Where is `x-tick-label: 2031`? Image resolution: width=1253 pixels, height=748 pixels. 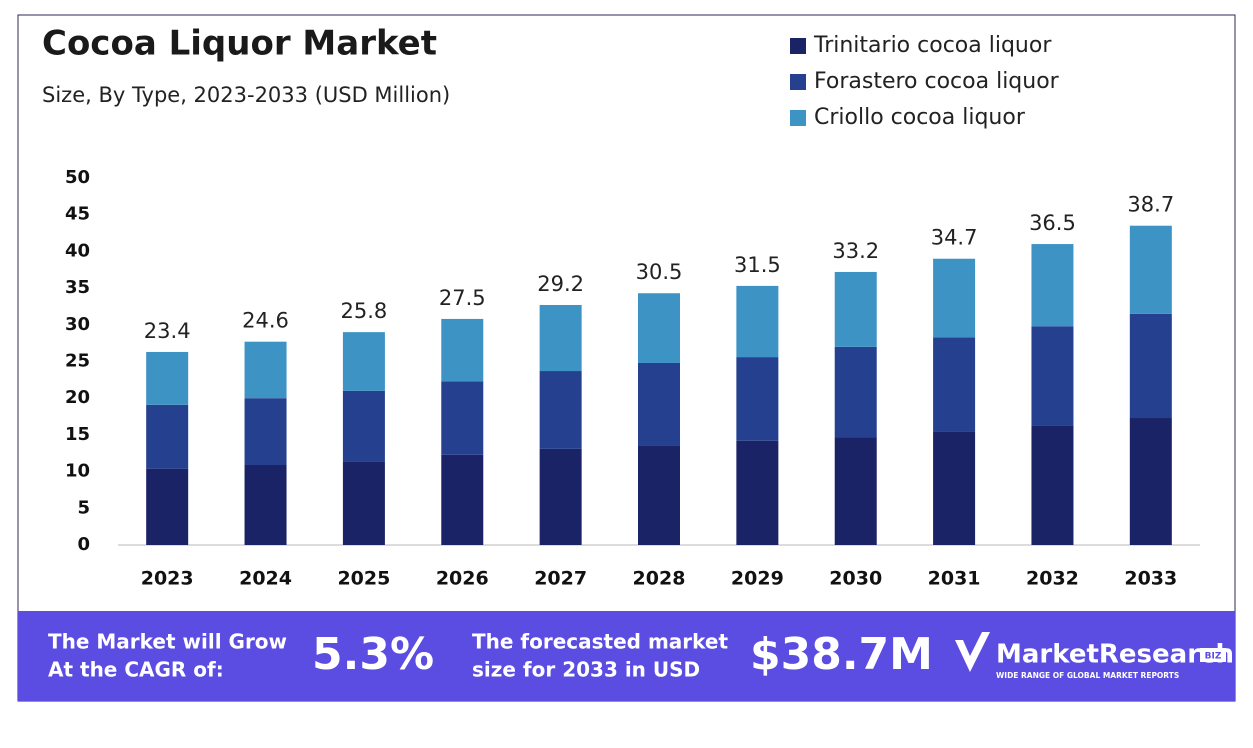 x-tick-label: 2031 is located at coordinates (954, 579).